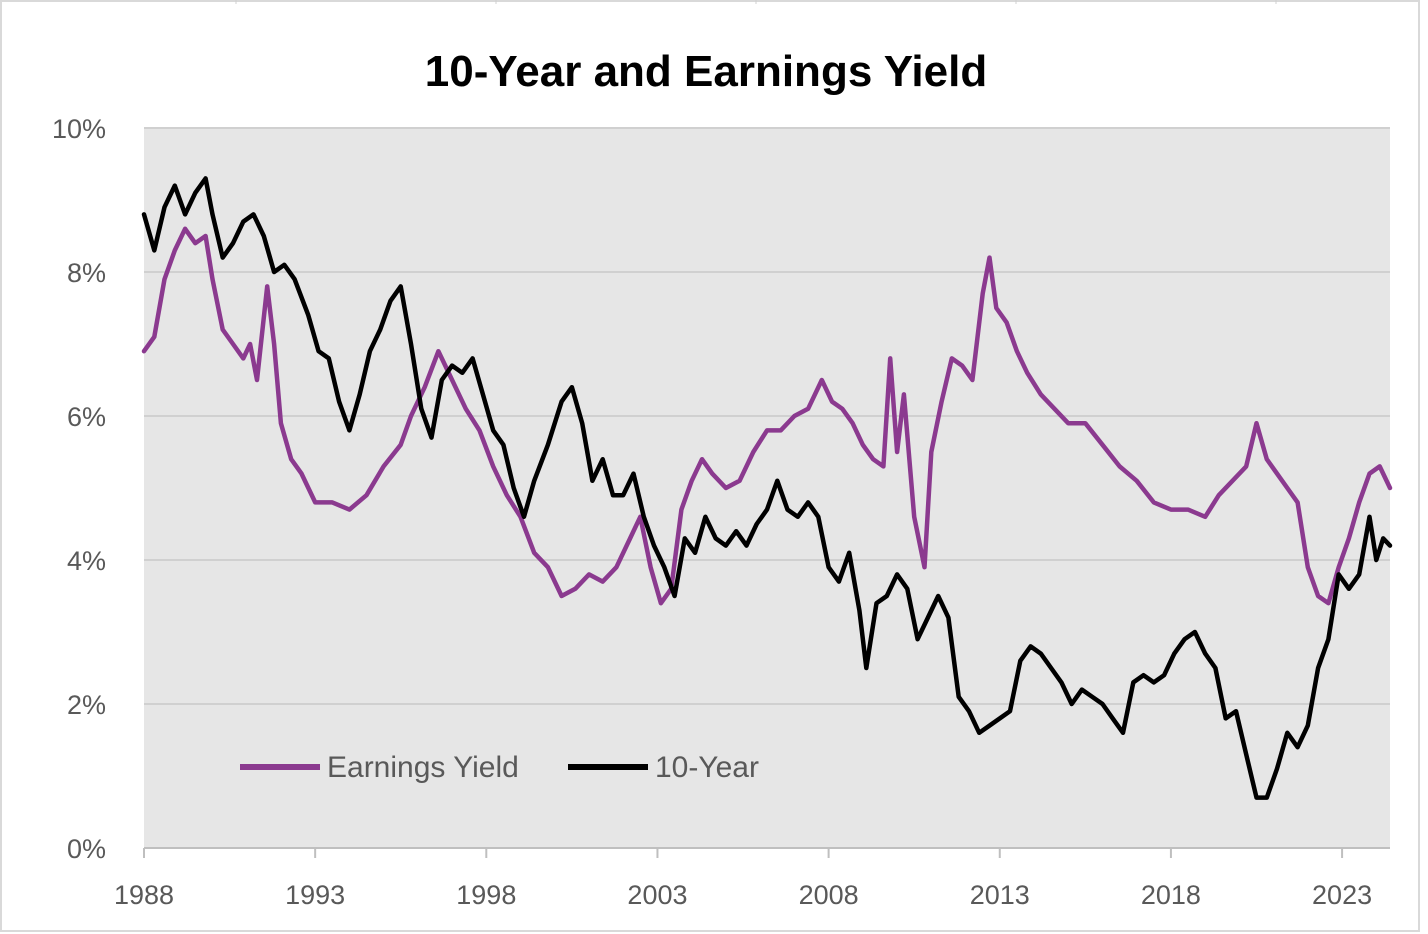  What do you see at coordinates (486, 895) in the screenshot?
I see `x-tick-label: 1998` at bounding box center [486, 895].